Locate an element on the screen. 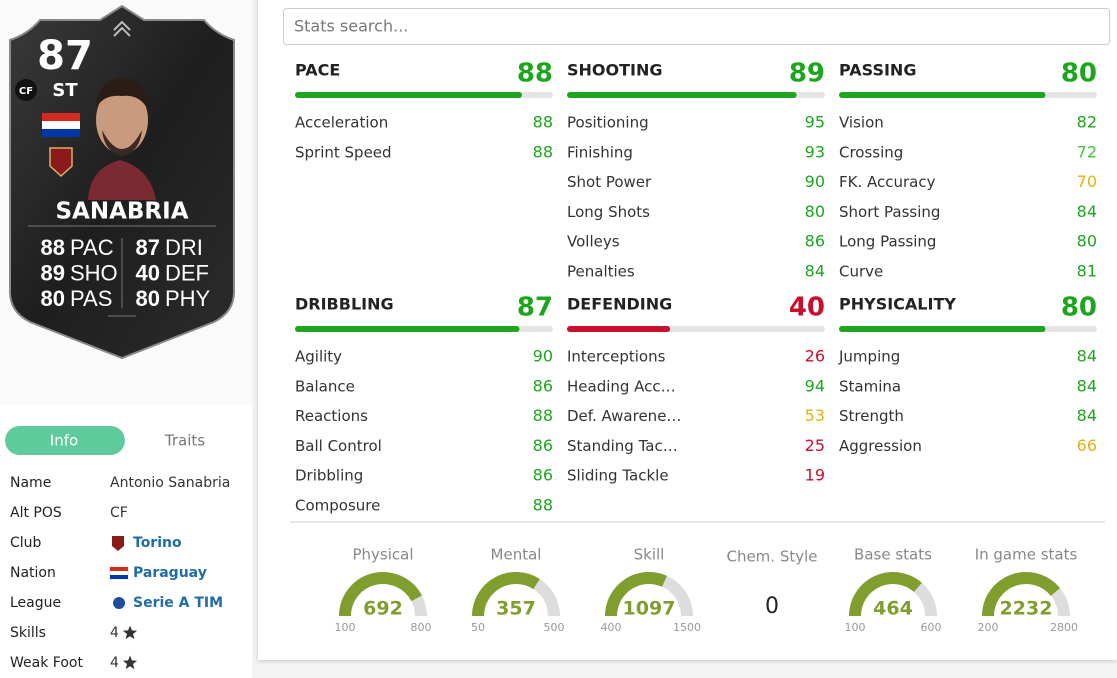 This screenshot has height=678, width=1117. gauge-label: Base stats is located at coordinates (893, 555).